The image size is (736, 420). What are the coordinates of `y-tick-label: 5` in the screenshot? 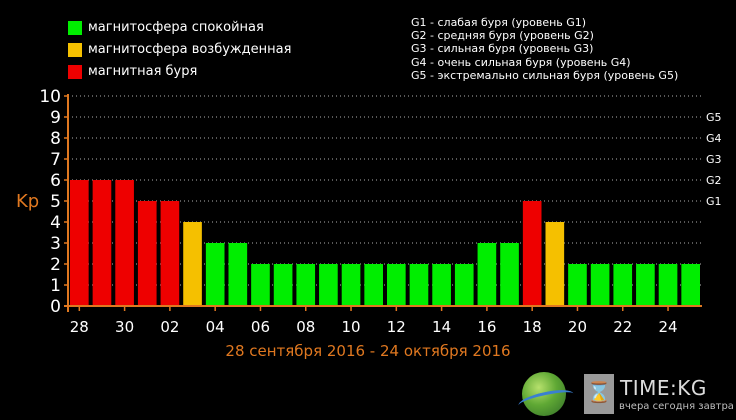 It's located at (55, 202).